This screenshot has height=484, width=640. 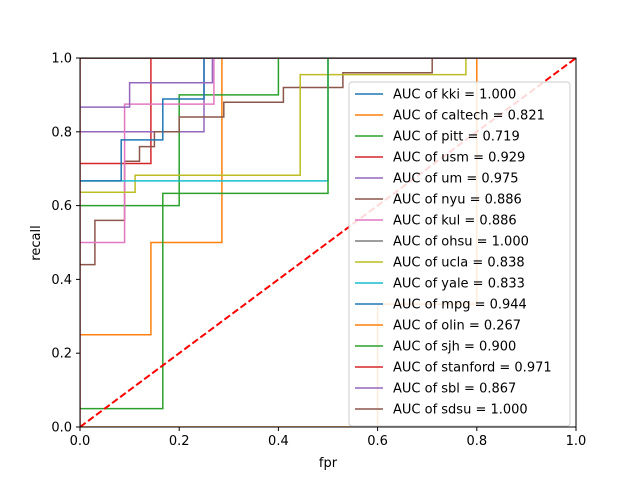 What do you see at coordinates (61, 354) in the screenshot?
I see `y-tick-label: 0.2` at bounding box center [61, 354].